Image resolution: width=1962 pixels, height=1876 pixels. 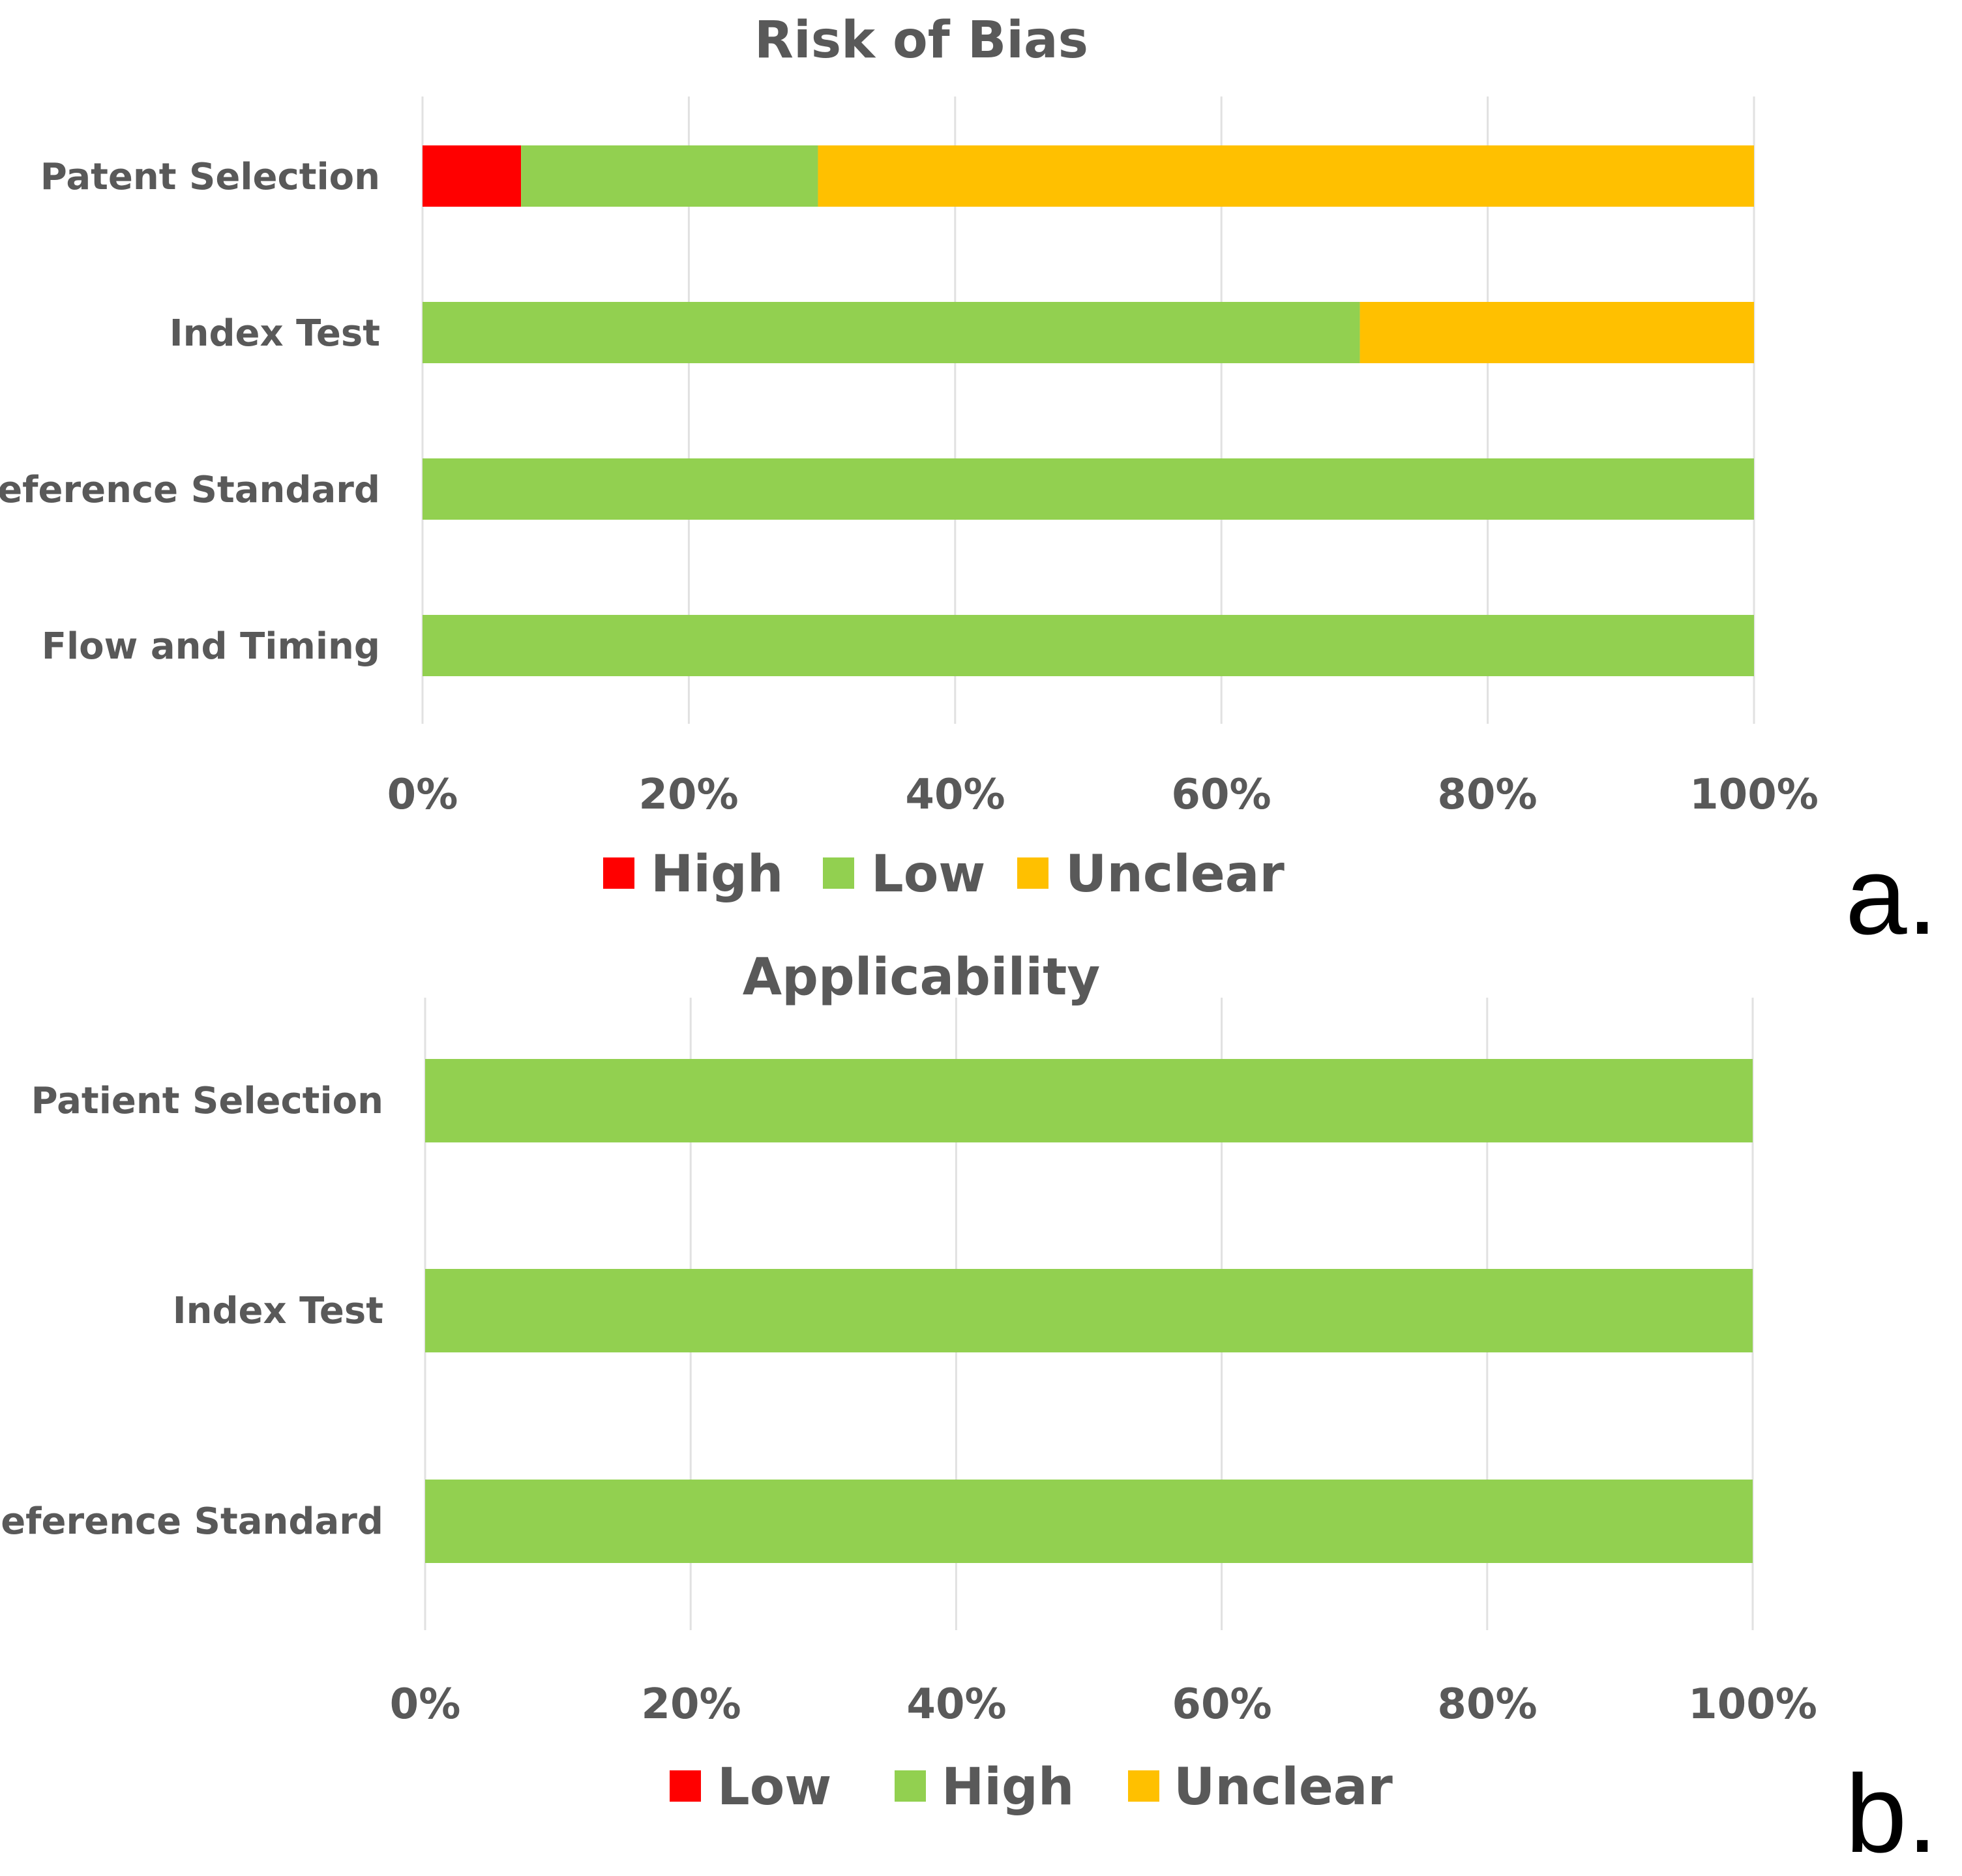 I want to click on category-label: Patient Selection, so click(x=207, y=1101).